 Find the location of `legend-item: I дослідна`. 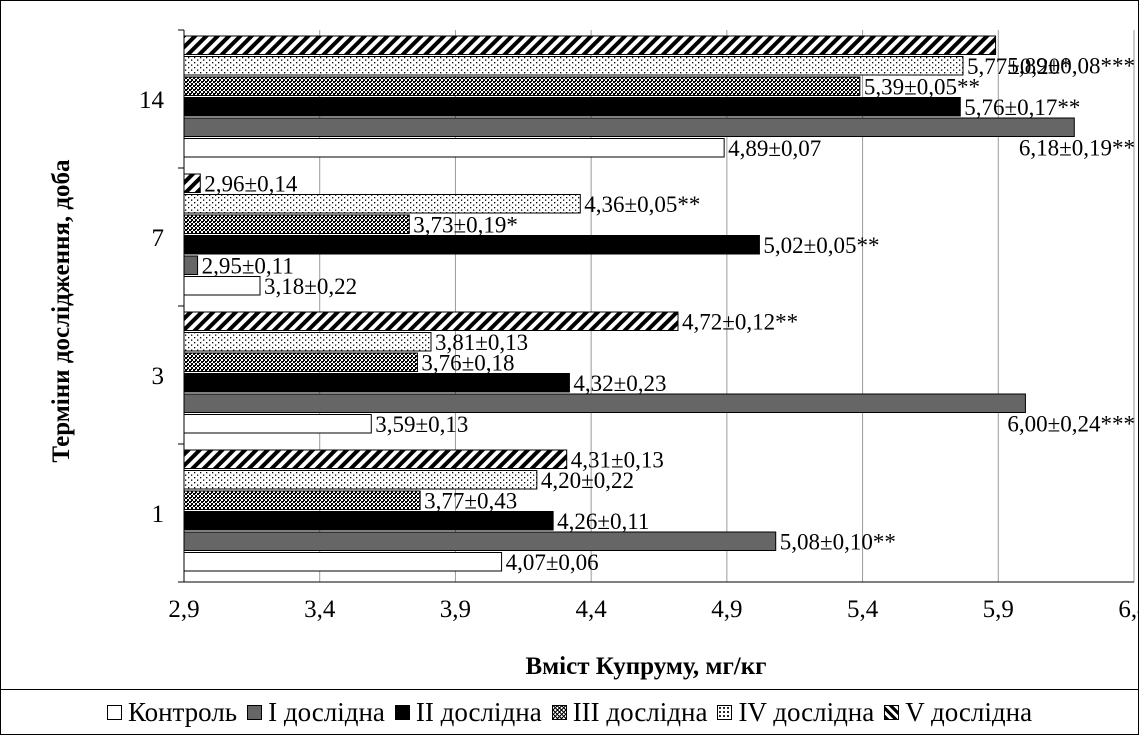

legend-item: I дослідна is located at coordinates (316, 712).